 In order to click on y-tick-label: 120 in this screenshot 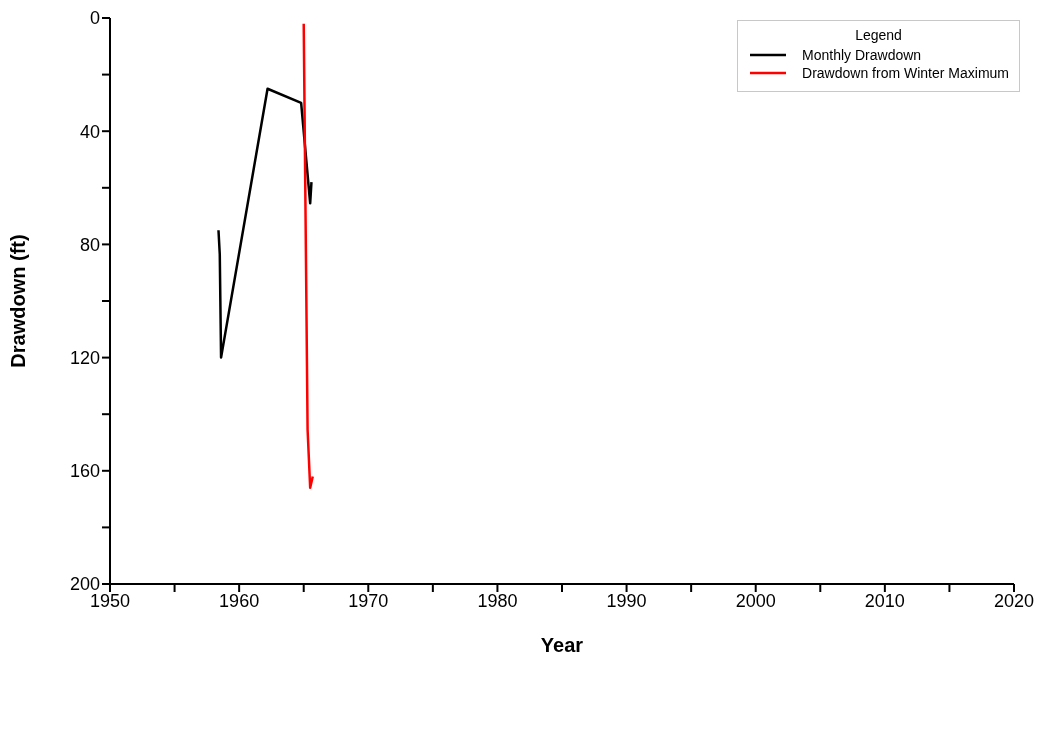, I will do `click(84, 357)`.